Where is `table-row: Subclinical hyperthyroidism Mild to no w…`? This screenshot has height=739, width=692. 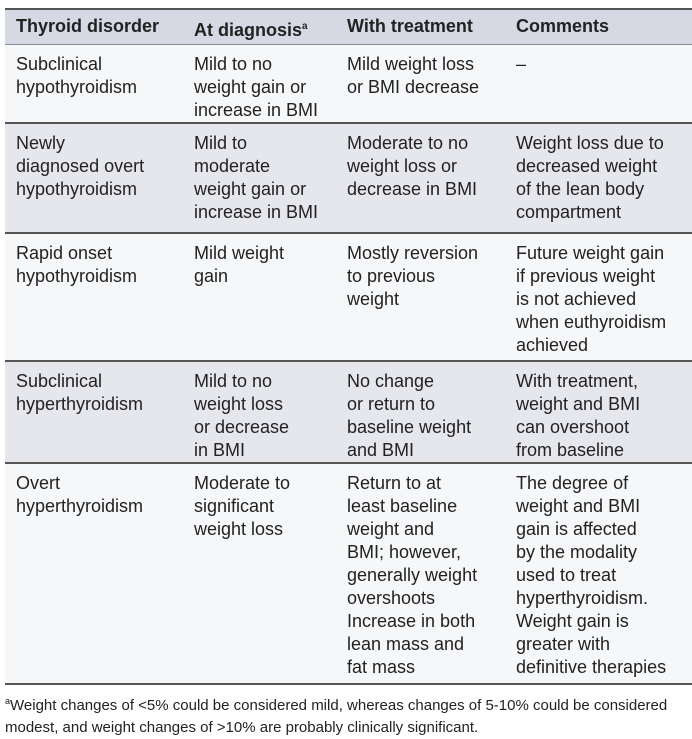
table-row: Subclinical hyperthyroidism Mild to no w… is located at coordinates (348, 413).